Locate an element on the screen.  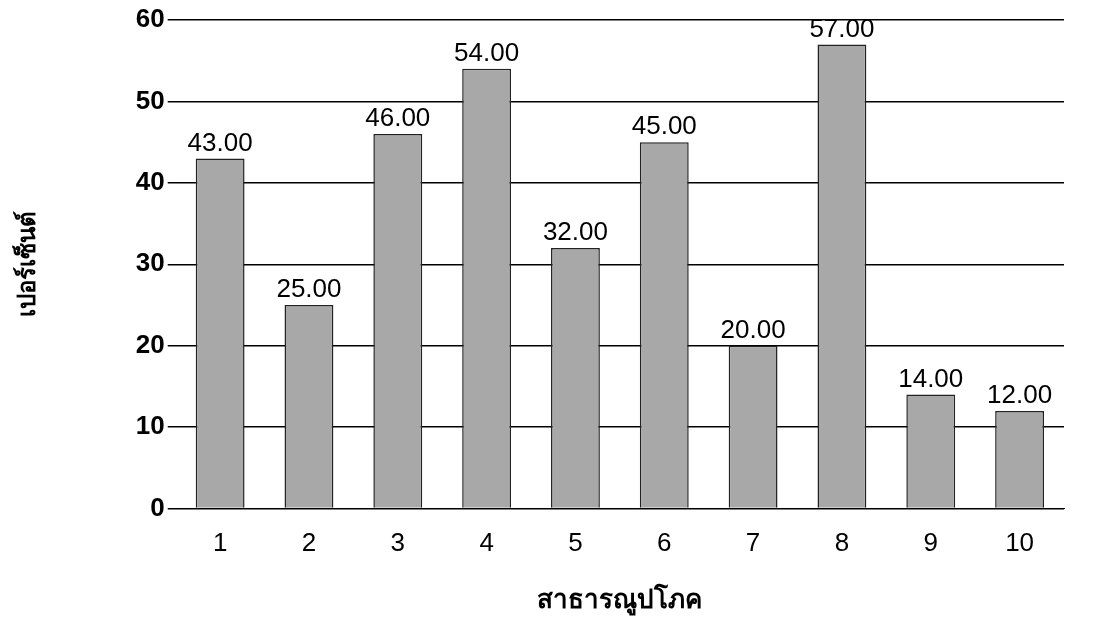
data-label: 54.00 is located at coordinates (487, 52).